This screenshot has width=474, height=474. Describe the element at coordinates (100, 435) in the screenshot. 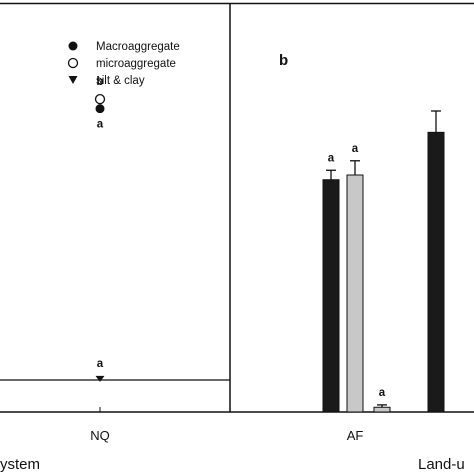

I see `panel-a-x-tick-label: NQ` at that location.